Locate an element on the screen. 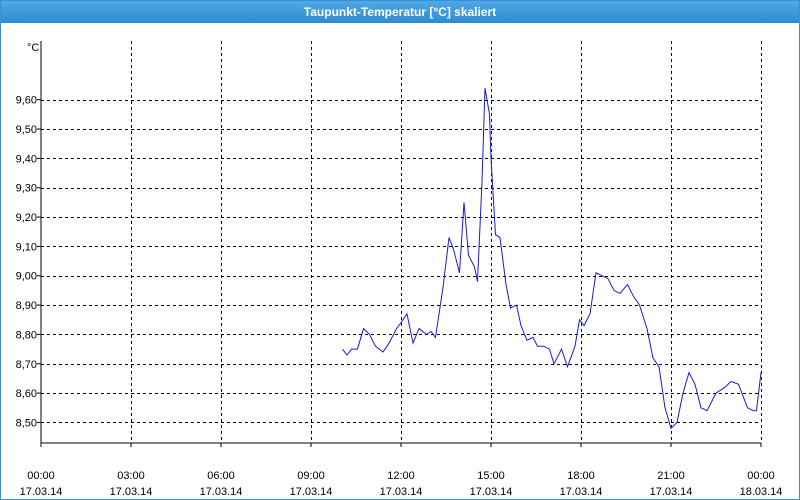 The image size is (800, 500). x-tick-label-date: 18.03.14 is located at coordinates (761, 492).